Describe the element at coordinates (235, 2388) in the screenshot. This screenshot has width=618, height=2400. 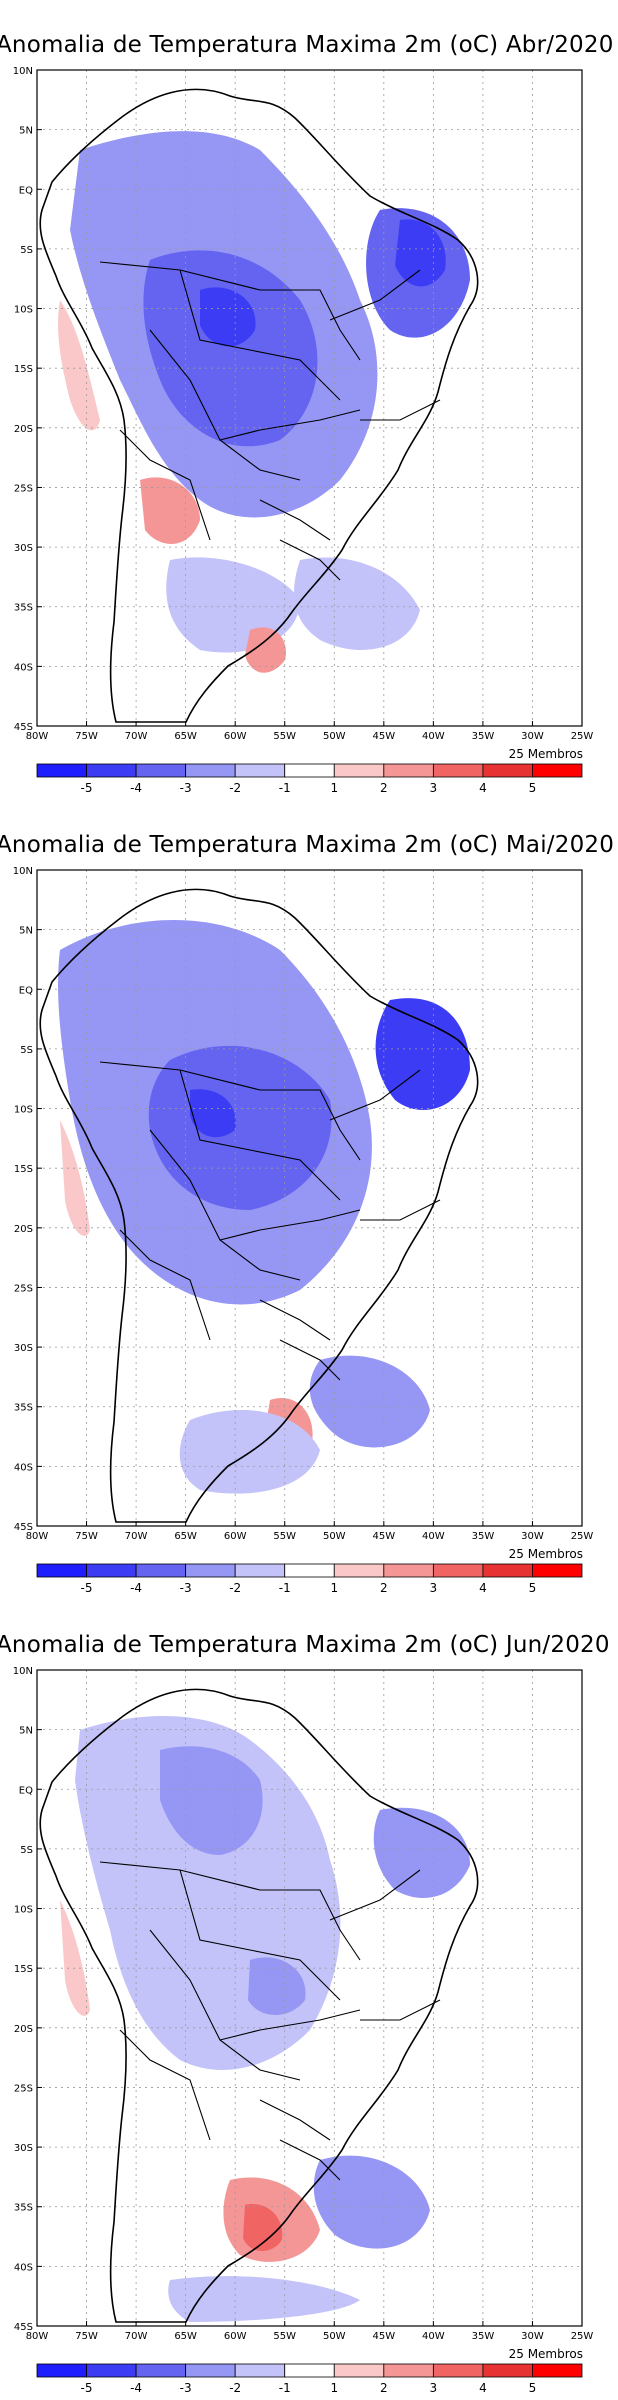
I see `legend-label: -2` at that location.